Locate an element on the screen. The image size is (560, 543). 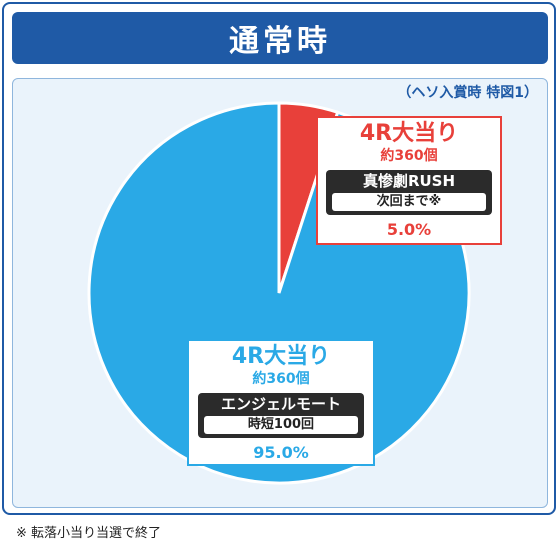
chart-subtitle: （ヘソ入賞時 特図1） is located at coordinates (467, 93).